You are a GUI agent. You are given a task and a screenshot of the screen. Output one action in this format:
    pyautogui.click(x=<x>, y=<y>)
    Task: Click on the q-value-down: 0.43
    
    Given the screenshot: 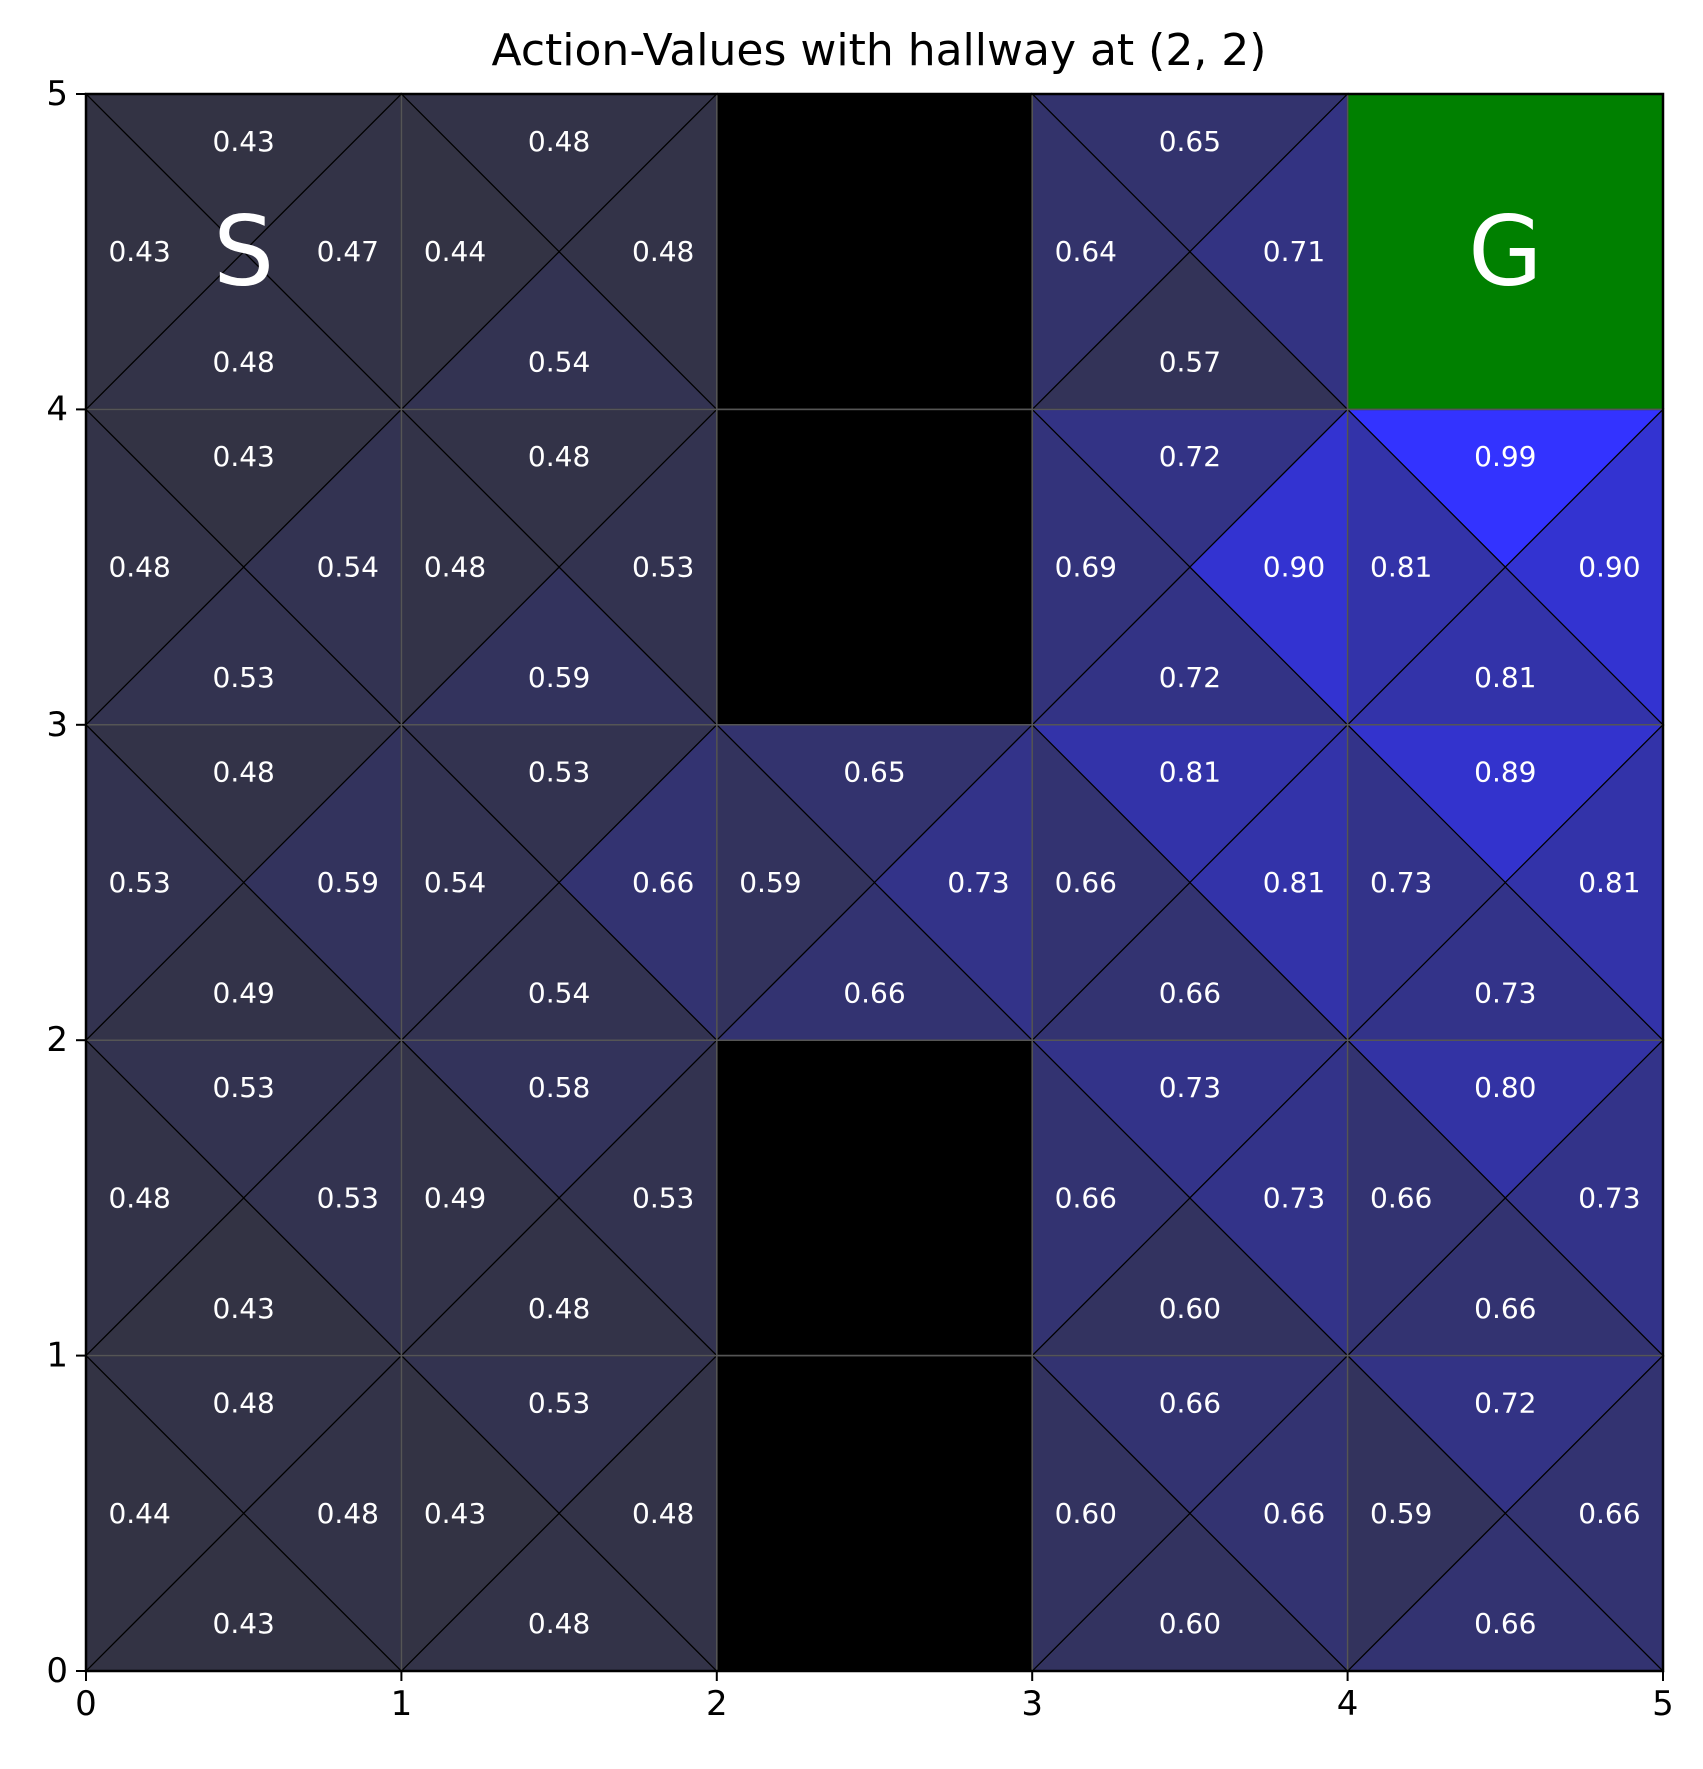 What is the action you would take?
    pyautogui.click(x=244, y=1623)
    